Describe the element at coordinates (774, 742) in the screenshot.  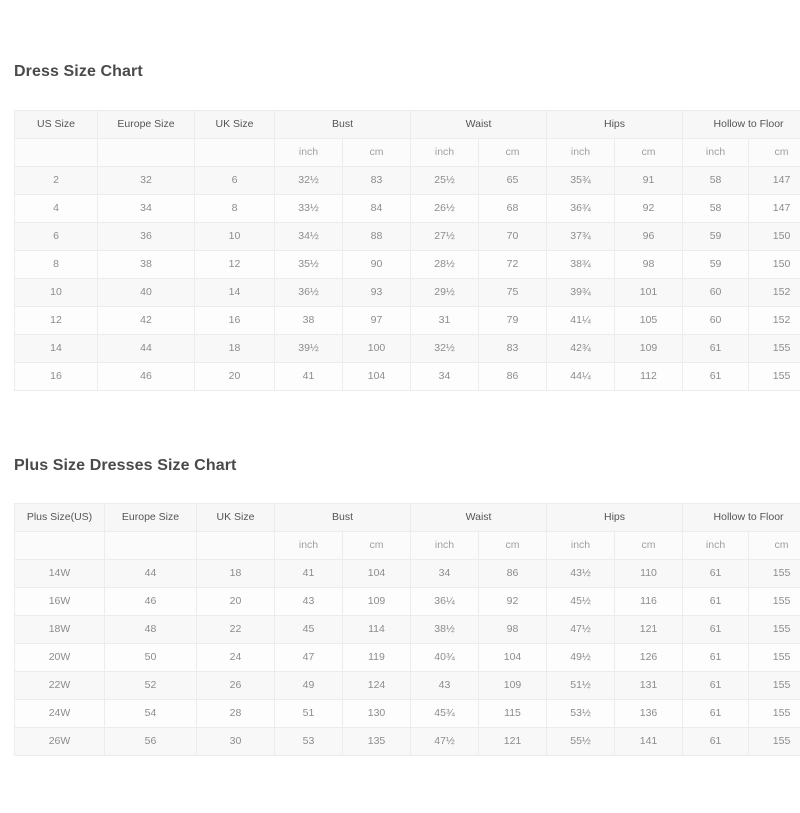
I see `plus-cell-r6-c10: 155` at that location.